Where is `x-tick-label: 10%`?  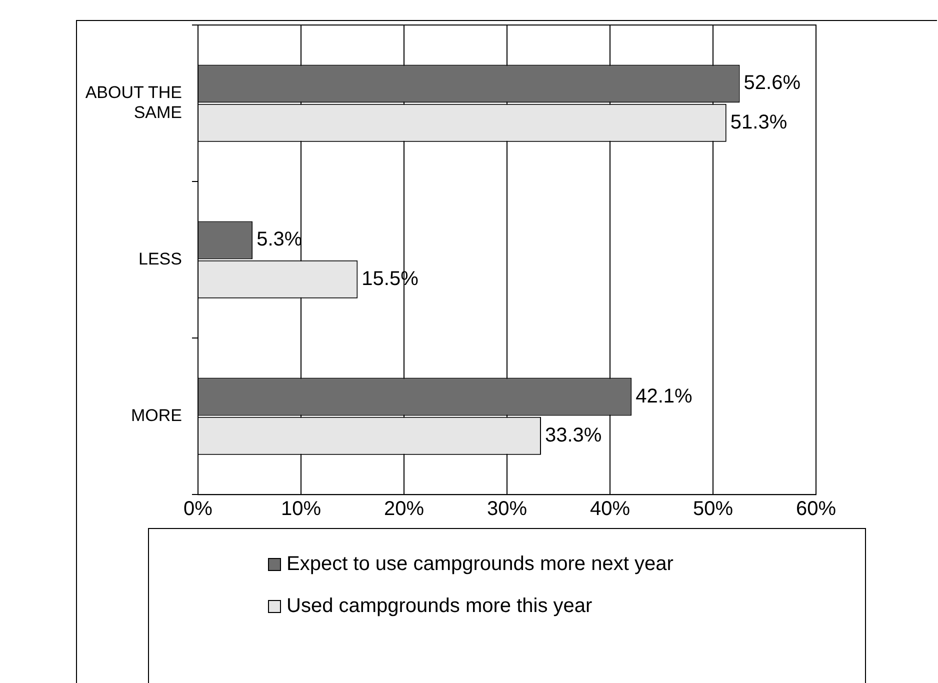 x-tick-label: 10% is located at coordinates (301, 509).